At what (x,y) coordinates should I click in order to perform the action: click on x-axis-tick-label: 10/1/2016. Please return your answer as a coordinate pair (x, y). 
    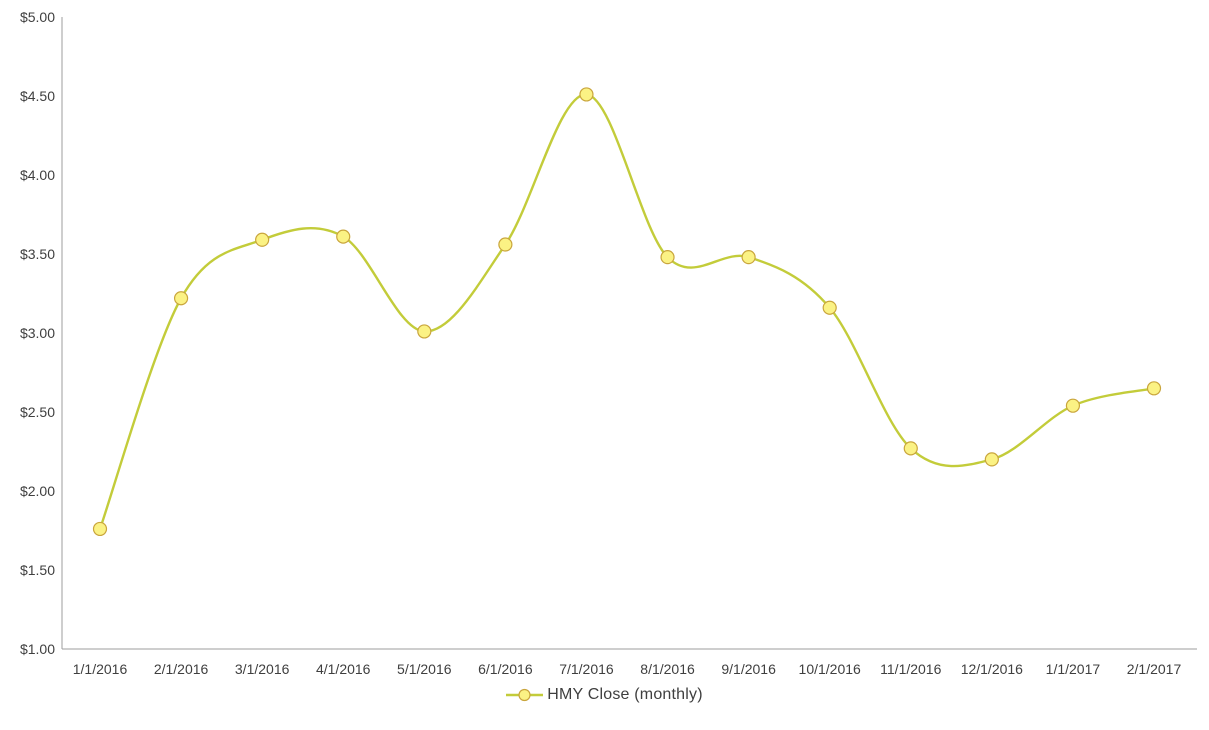
    Looking at the image, I should click on (830, 669).